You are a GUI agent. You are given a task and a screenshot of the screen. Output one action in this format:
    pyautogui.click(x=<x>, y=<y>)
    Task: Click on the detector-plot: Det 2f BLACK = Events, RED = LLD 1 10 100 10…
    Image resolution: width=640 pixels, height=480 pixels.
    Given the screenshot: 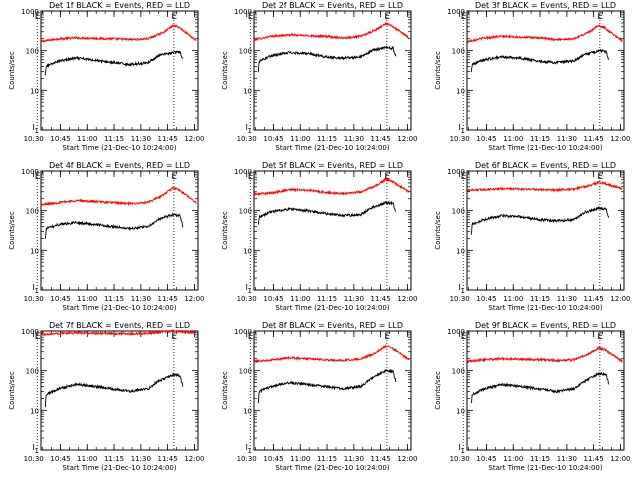 What is the action you would take?
    pyautogui.click(x=319, y=76)
    